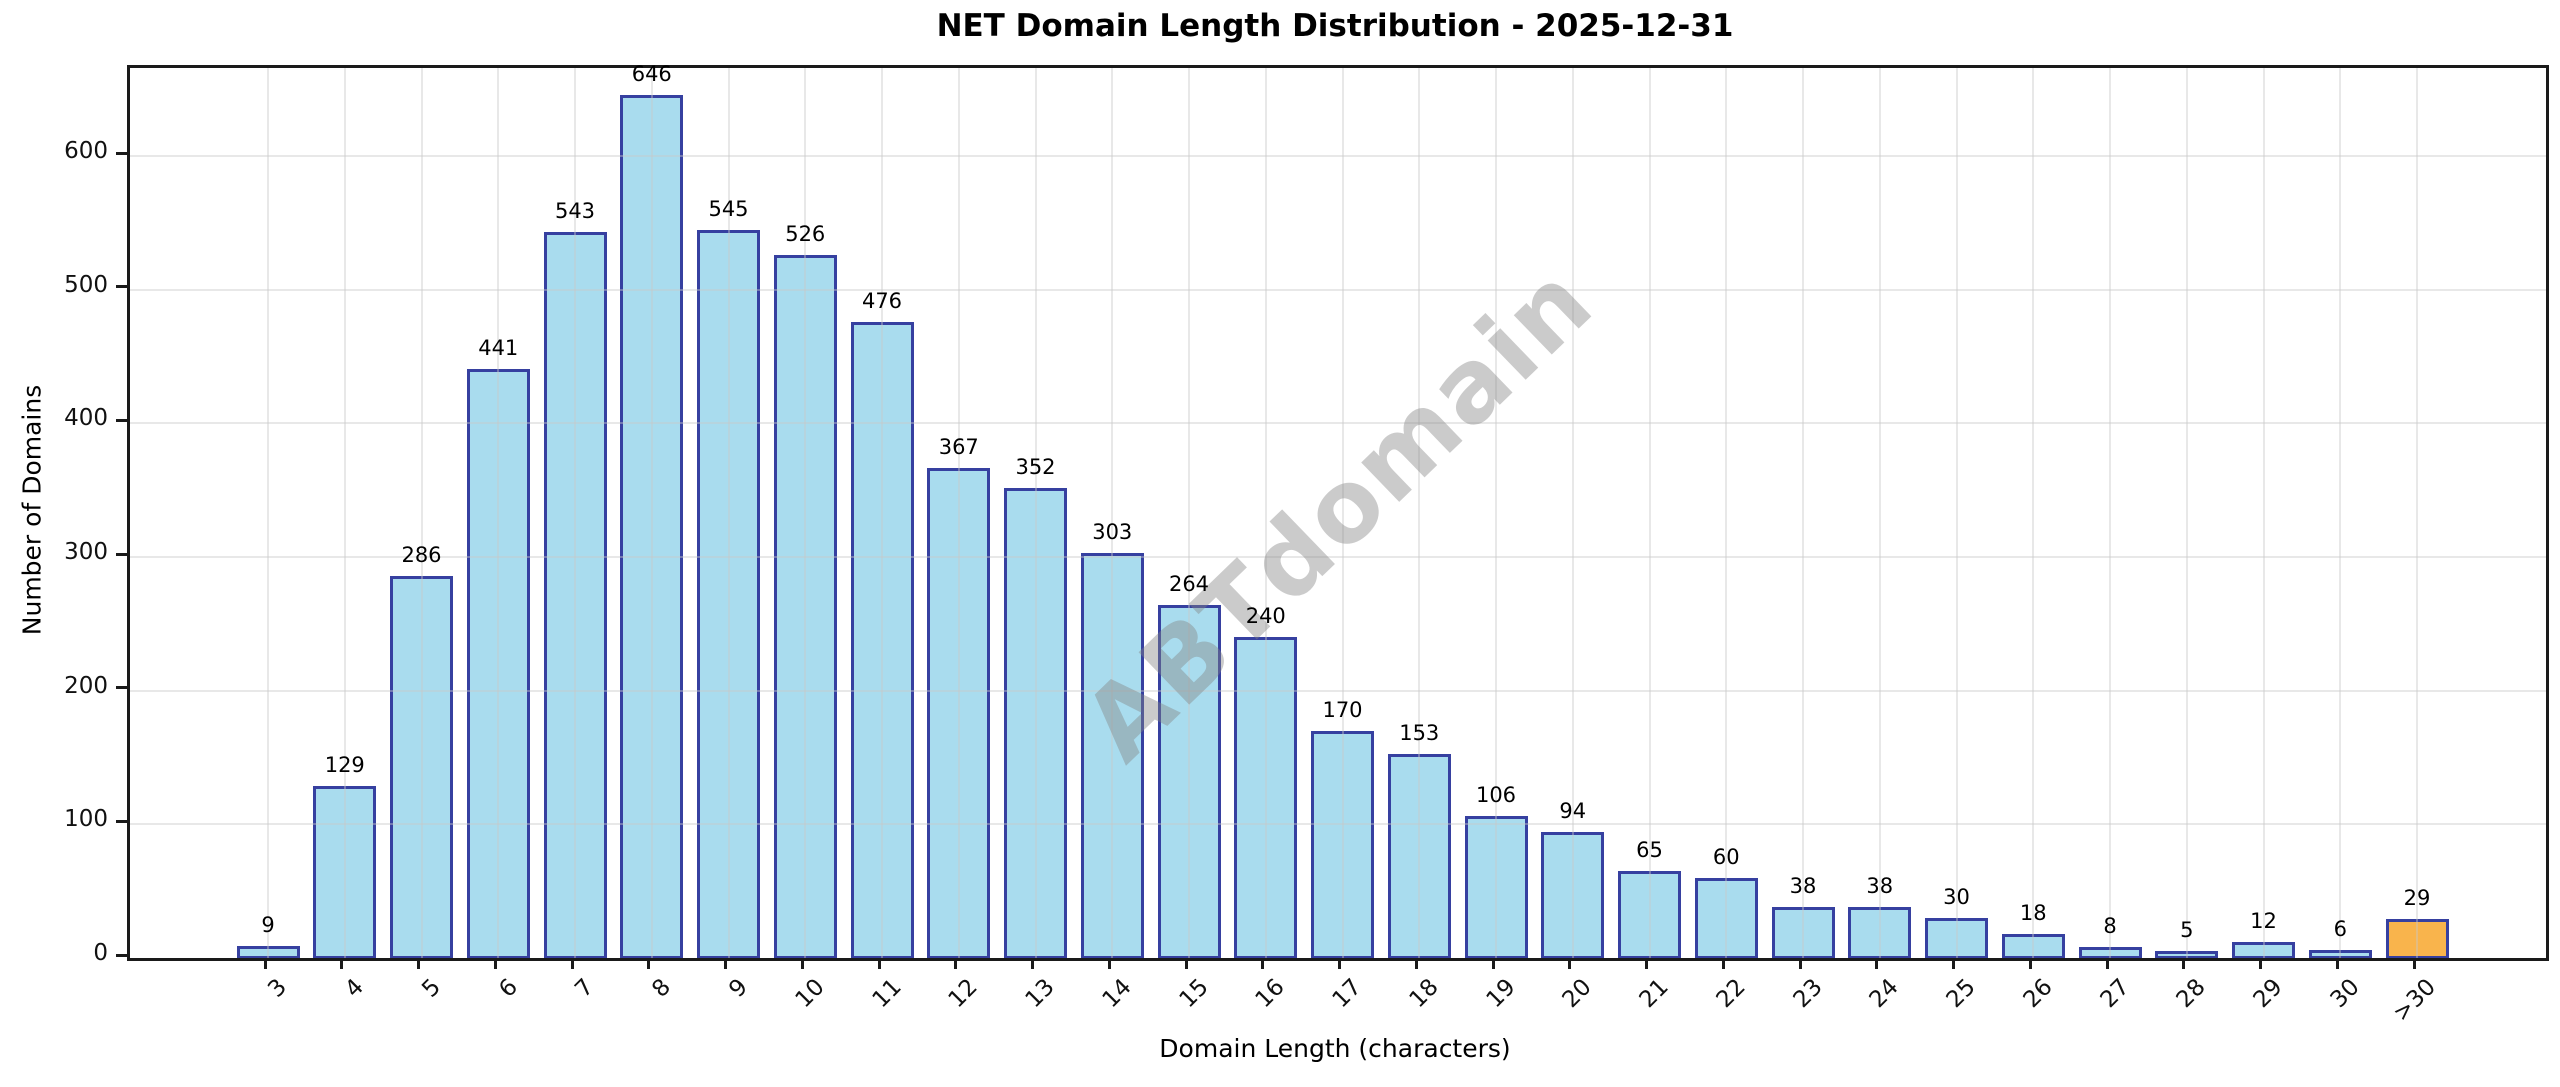  Describe the element at coordinates (1419, 732) in the screenshot. I see `bar-value-label: 153` at that location.